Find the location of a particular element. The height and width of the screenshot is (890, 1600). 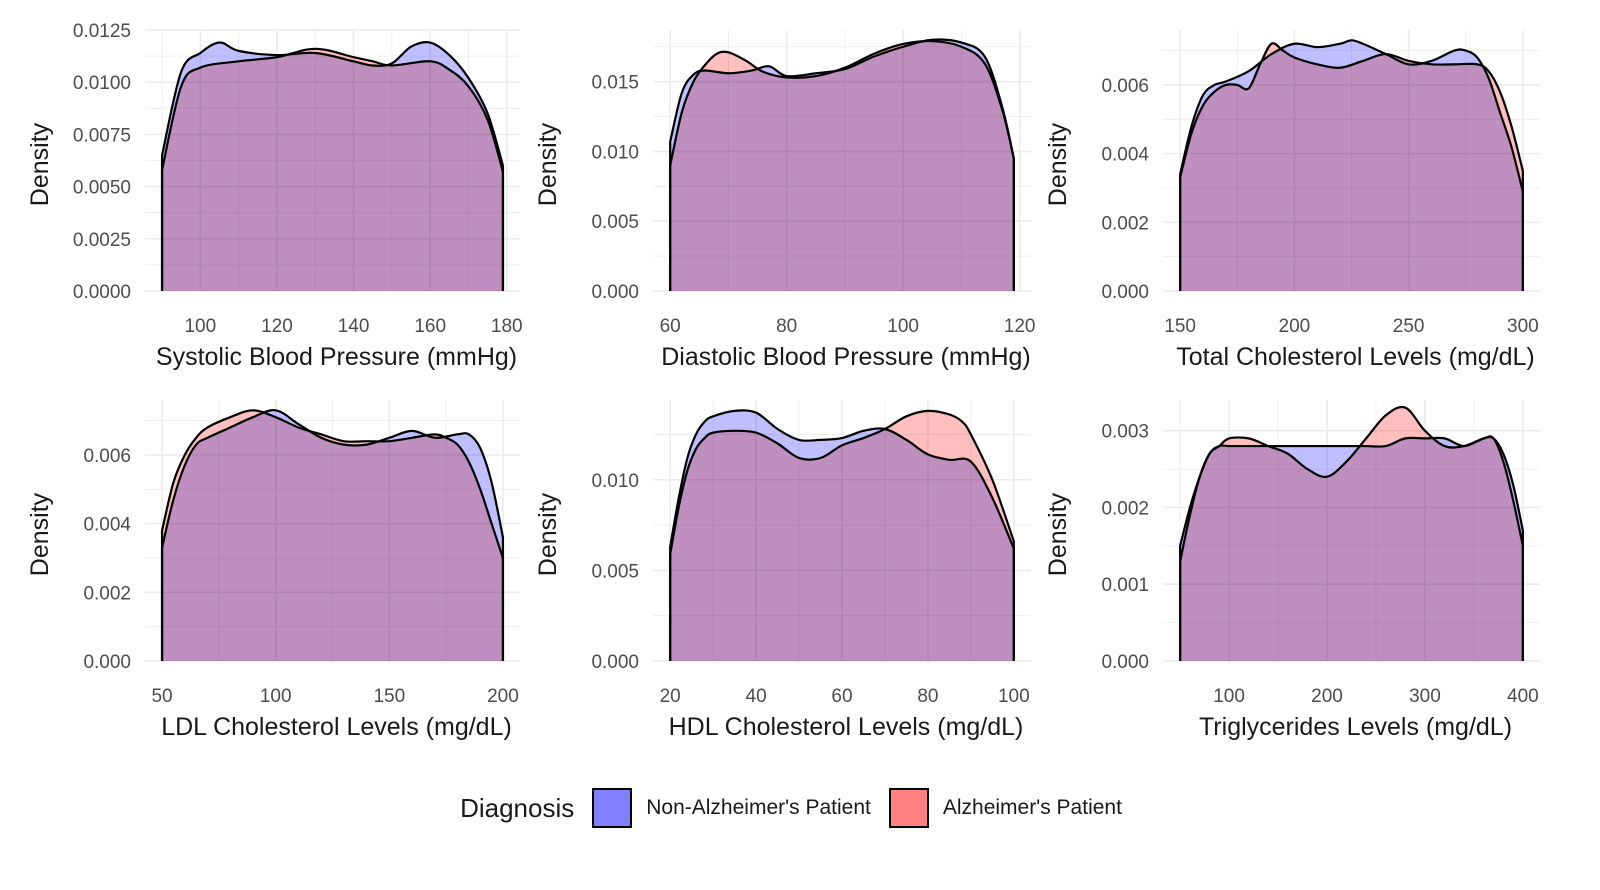

x-tick-label: 180 is located at coordinates (507, 326).